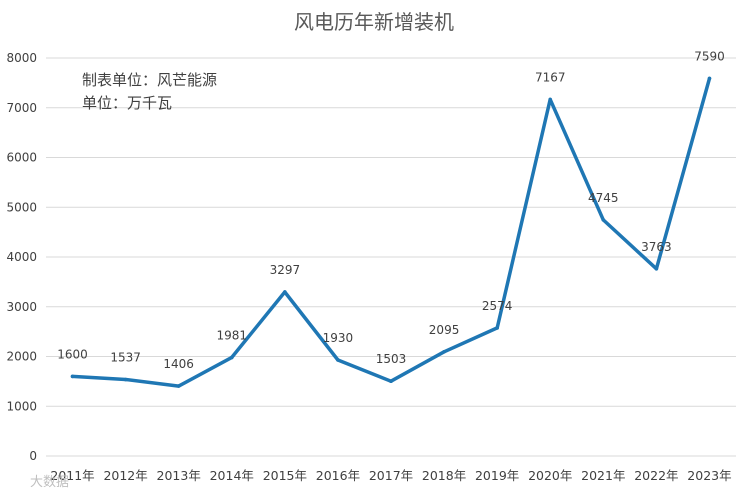  I want to click on source-note: 制表单位：风芒能源, so click(149, 80).